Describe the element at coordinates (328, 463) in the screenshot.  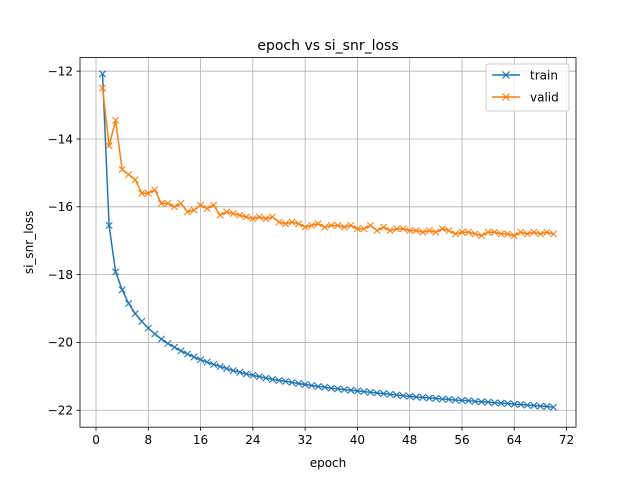
I see `x-axis-label: epoch` at that location.